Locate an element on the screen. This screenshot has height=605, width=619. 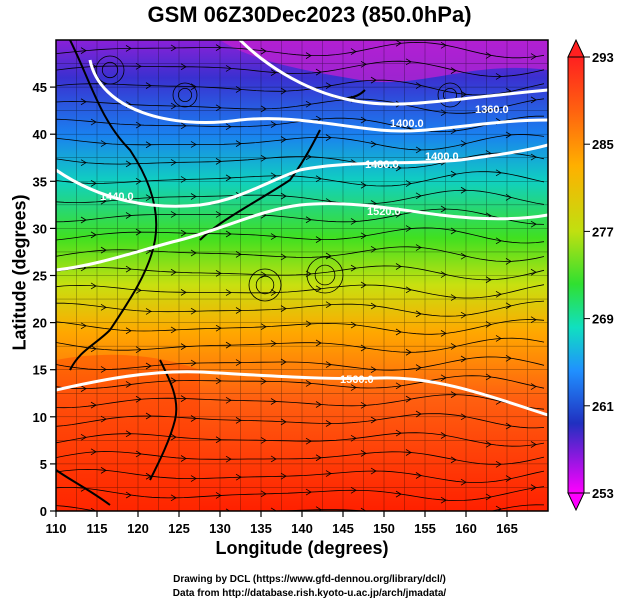
colorbar-bottom-arrow is located at coordinates (576, 502).